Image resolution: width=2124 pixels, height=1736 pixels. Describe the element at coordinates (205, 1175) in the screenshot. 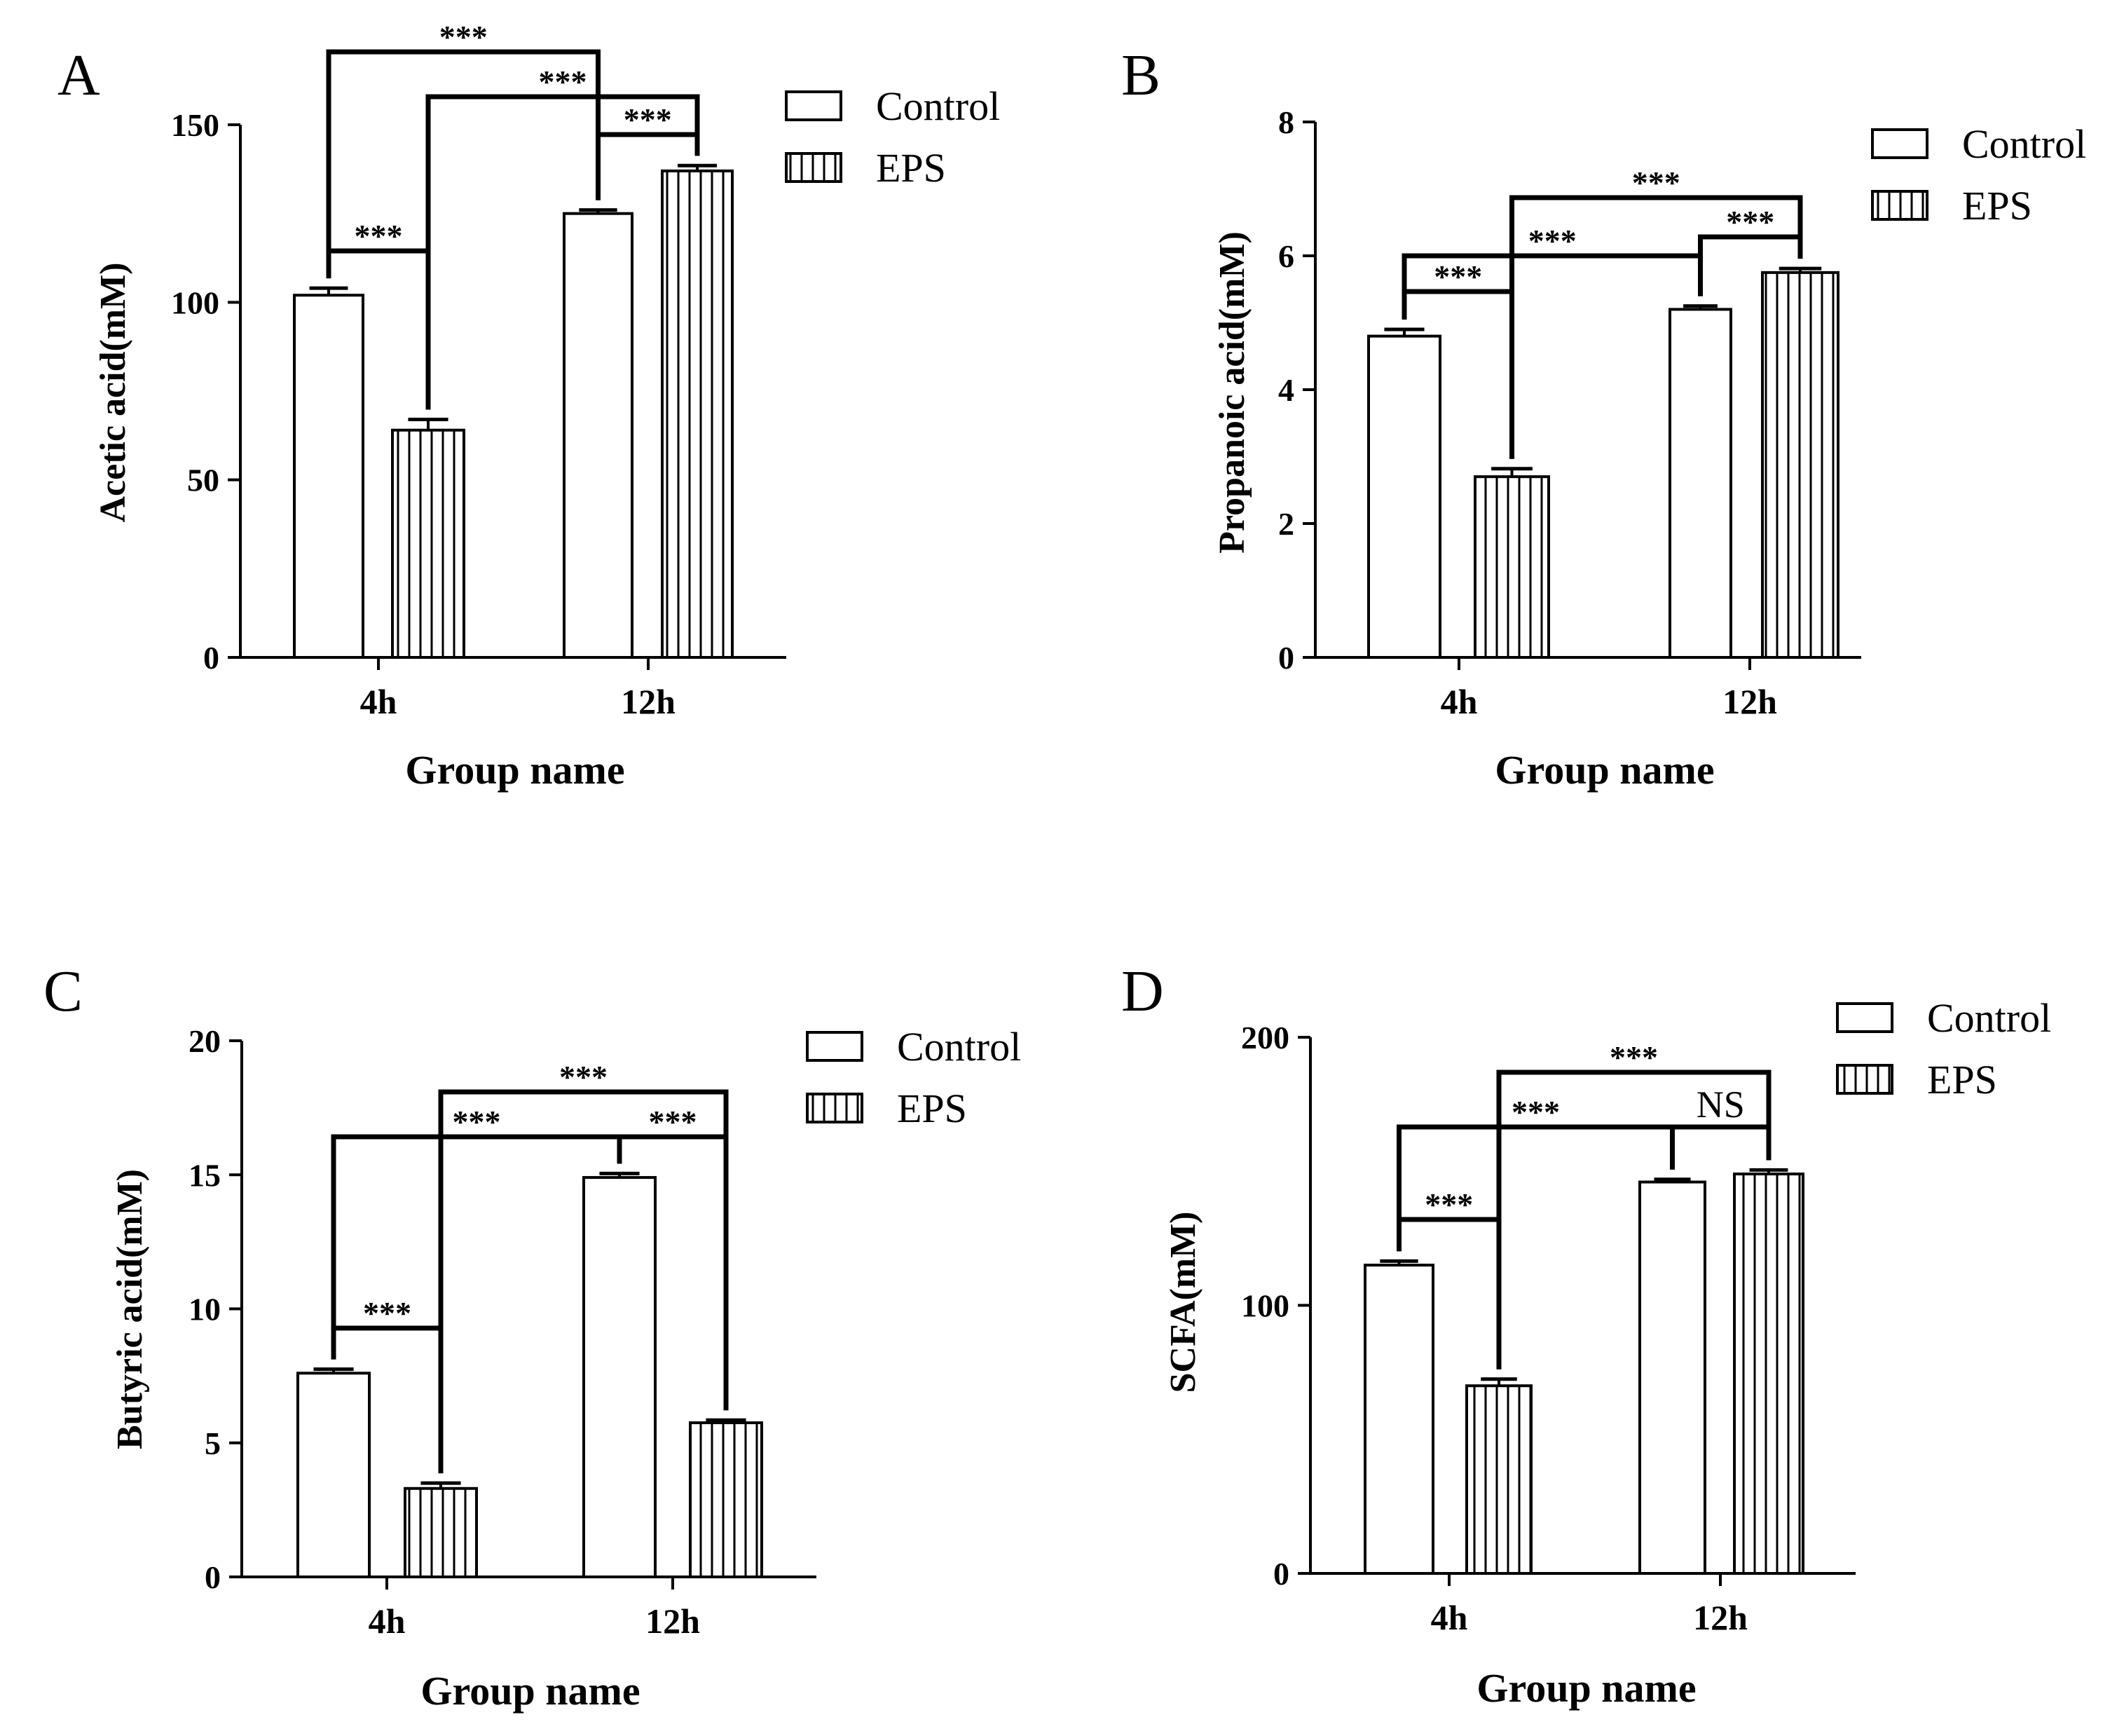

I see `y-tick-label: 15` at that location.